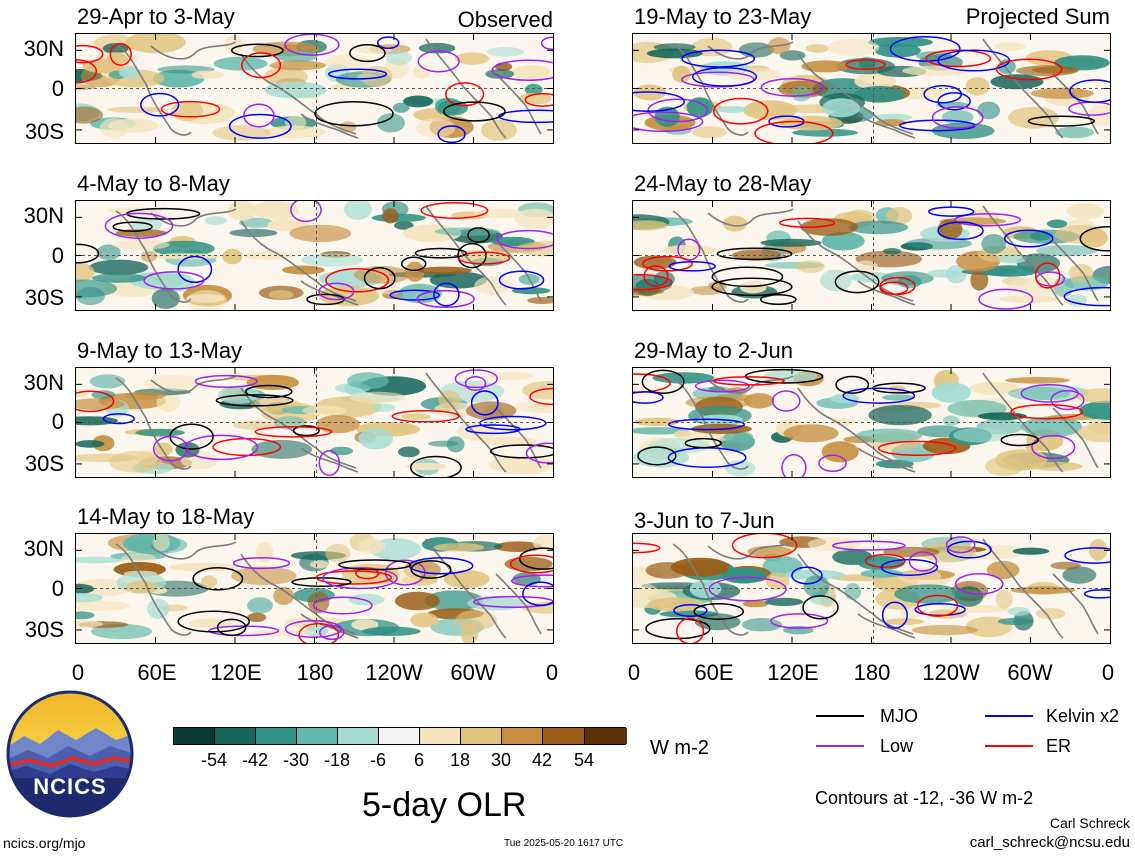  Describe the element at coordinates (704, 520) in the screenshot. I see `panel-title: 3-Jun to 7-Jun` at that location.